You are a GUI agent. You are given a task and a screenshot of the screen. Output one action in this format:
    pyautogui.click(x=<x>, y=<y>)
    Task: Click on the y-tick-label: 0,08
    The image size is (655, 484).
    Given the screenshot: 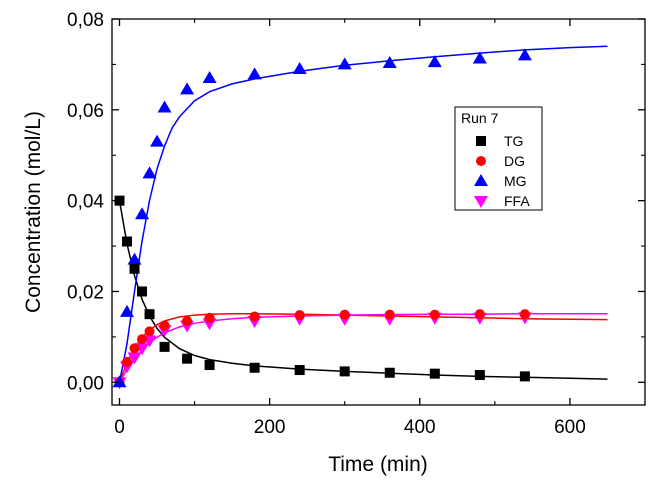 What is the action you would take?
    pyautogui.click(x=85, y=20)
    